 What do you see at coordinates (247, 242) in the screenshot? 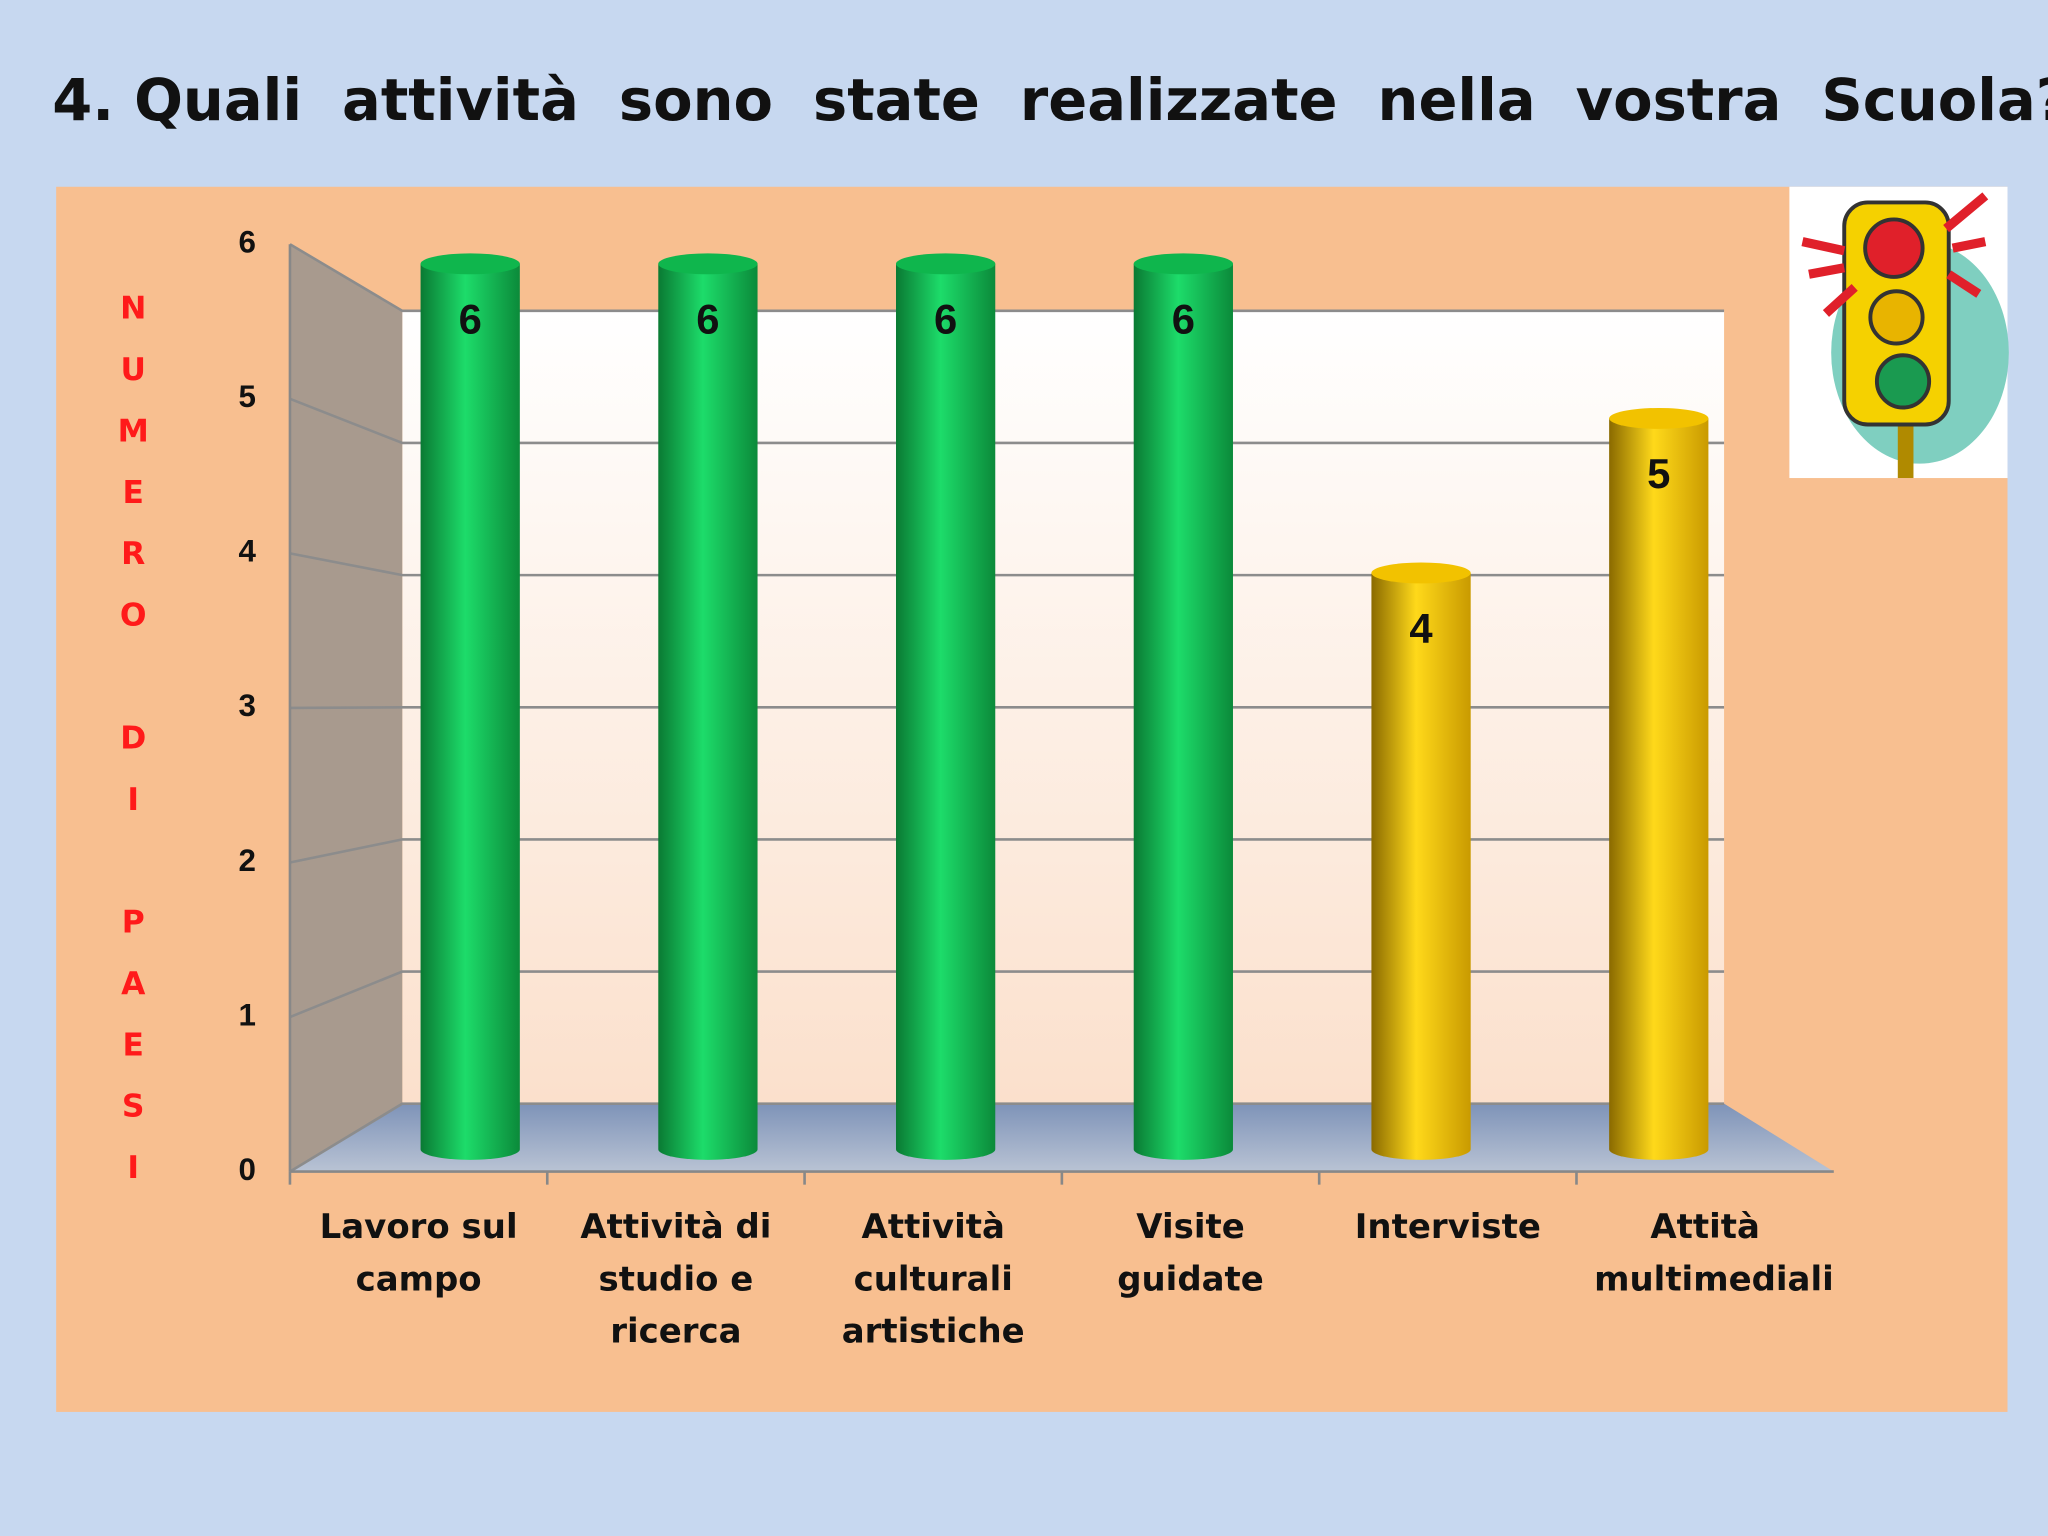
I see `y-tick-label: 6` at bounding box center [247, 242].